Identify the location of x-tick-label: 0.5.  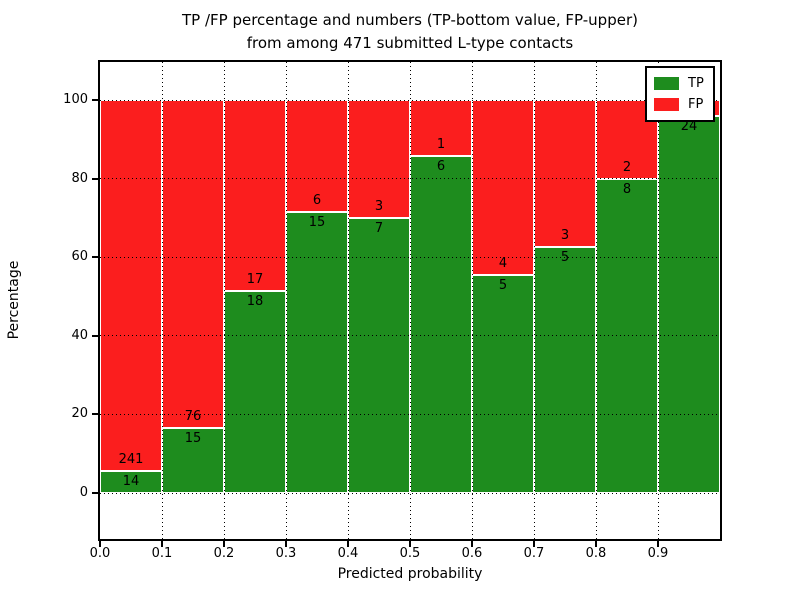
(410, 553).